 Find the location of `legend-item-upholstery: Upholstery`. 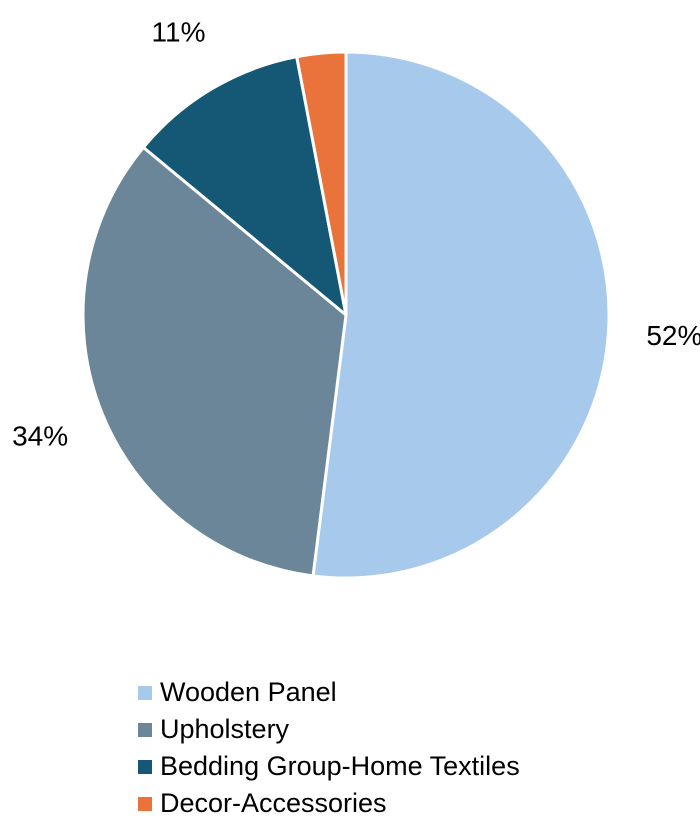

legend-item-upholstery: Upholstery is located at coordinates (329, 729).